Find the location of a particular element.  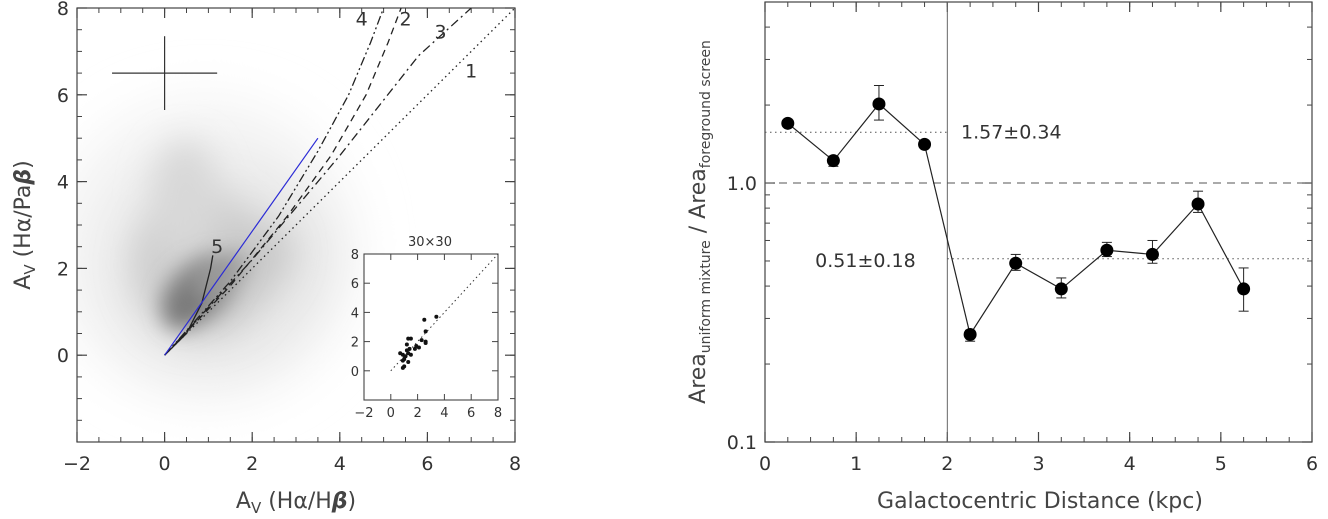

right-x-tick-label: 4 is located at coordinates (1130, 464).